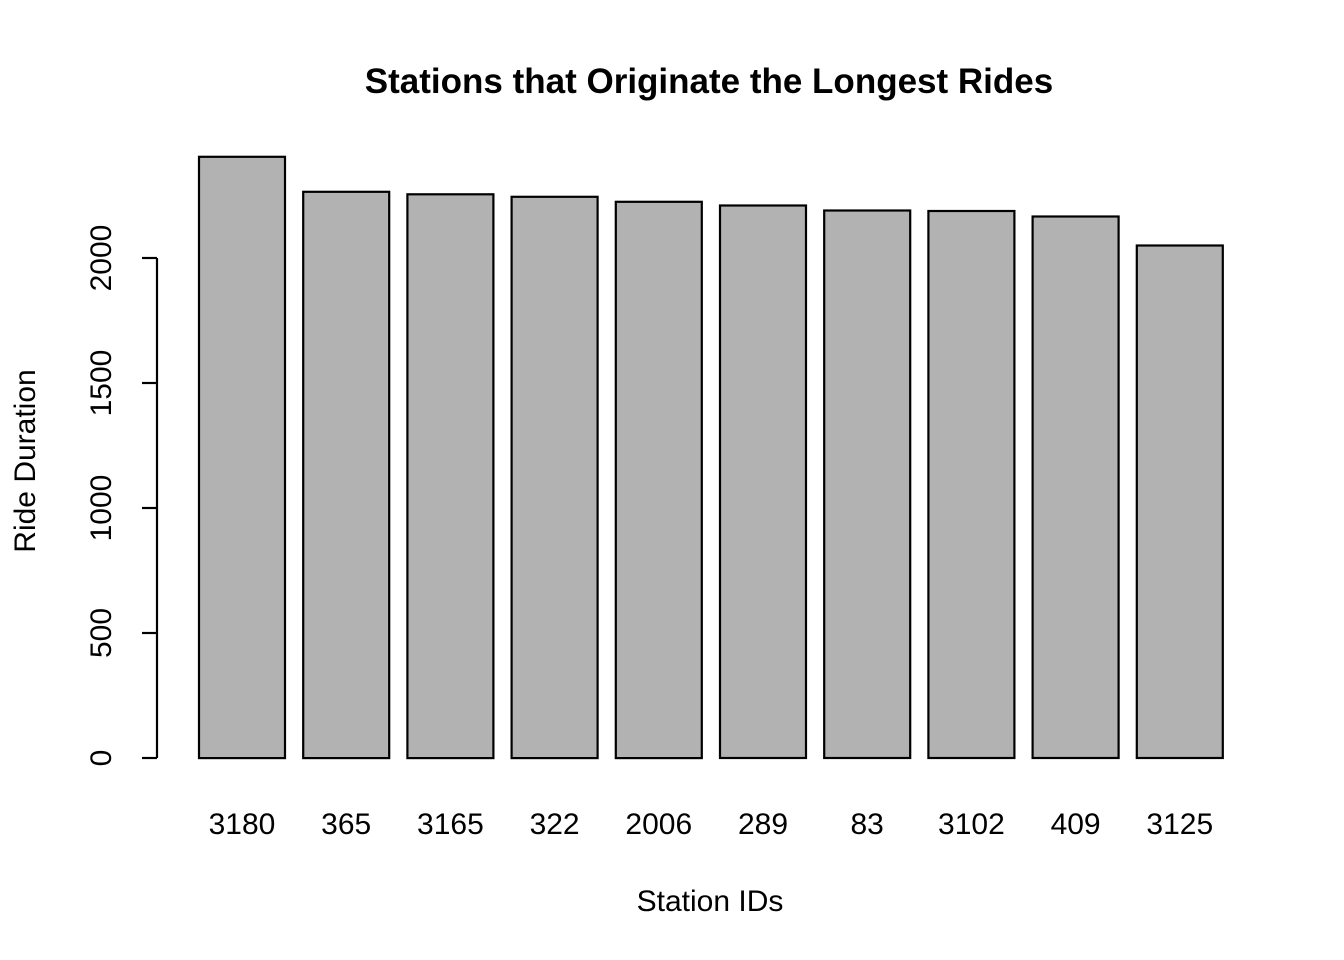 The height and width of the screenshot is (960, 1344). Describe the element at coordinates (122, 496) in the screenshot. I see `y-axis: 0 500 1000 1500 2000` at that location.